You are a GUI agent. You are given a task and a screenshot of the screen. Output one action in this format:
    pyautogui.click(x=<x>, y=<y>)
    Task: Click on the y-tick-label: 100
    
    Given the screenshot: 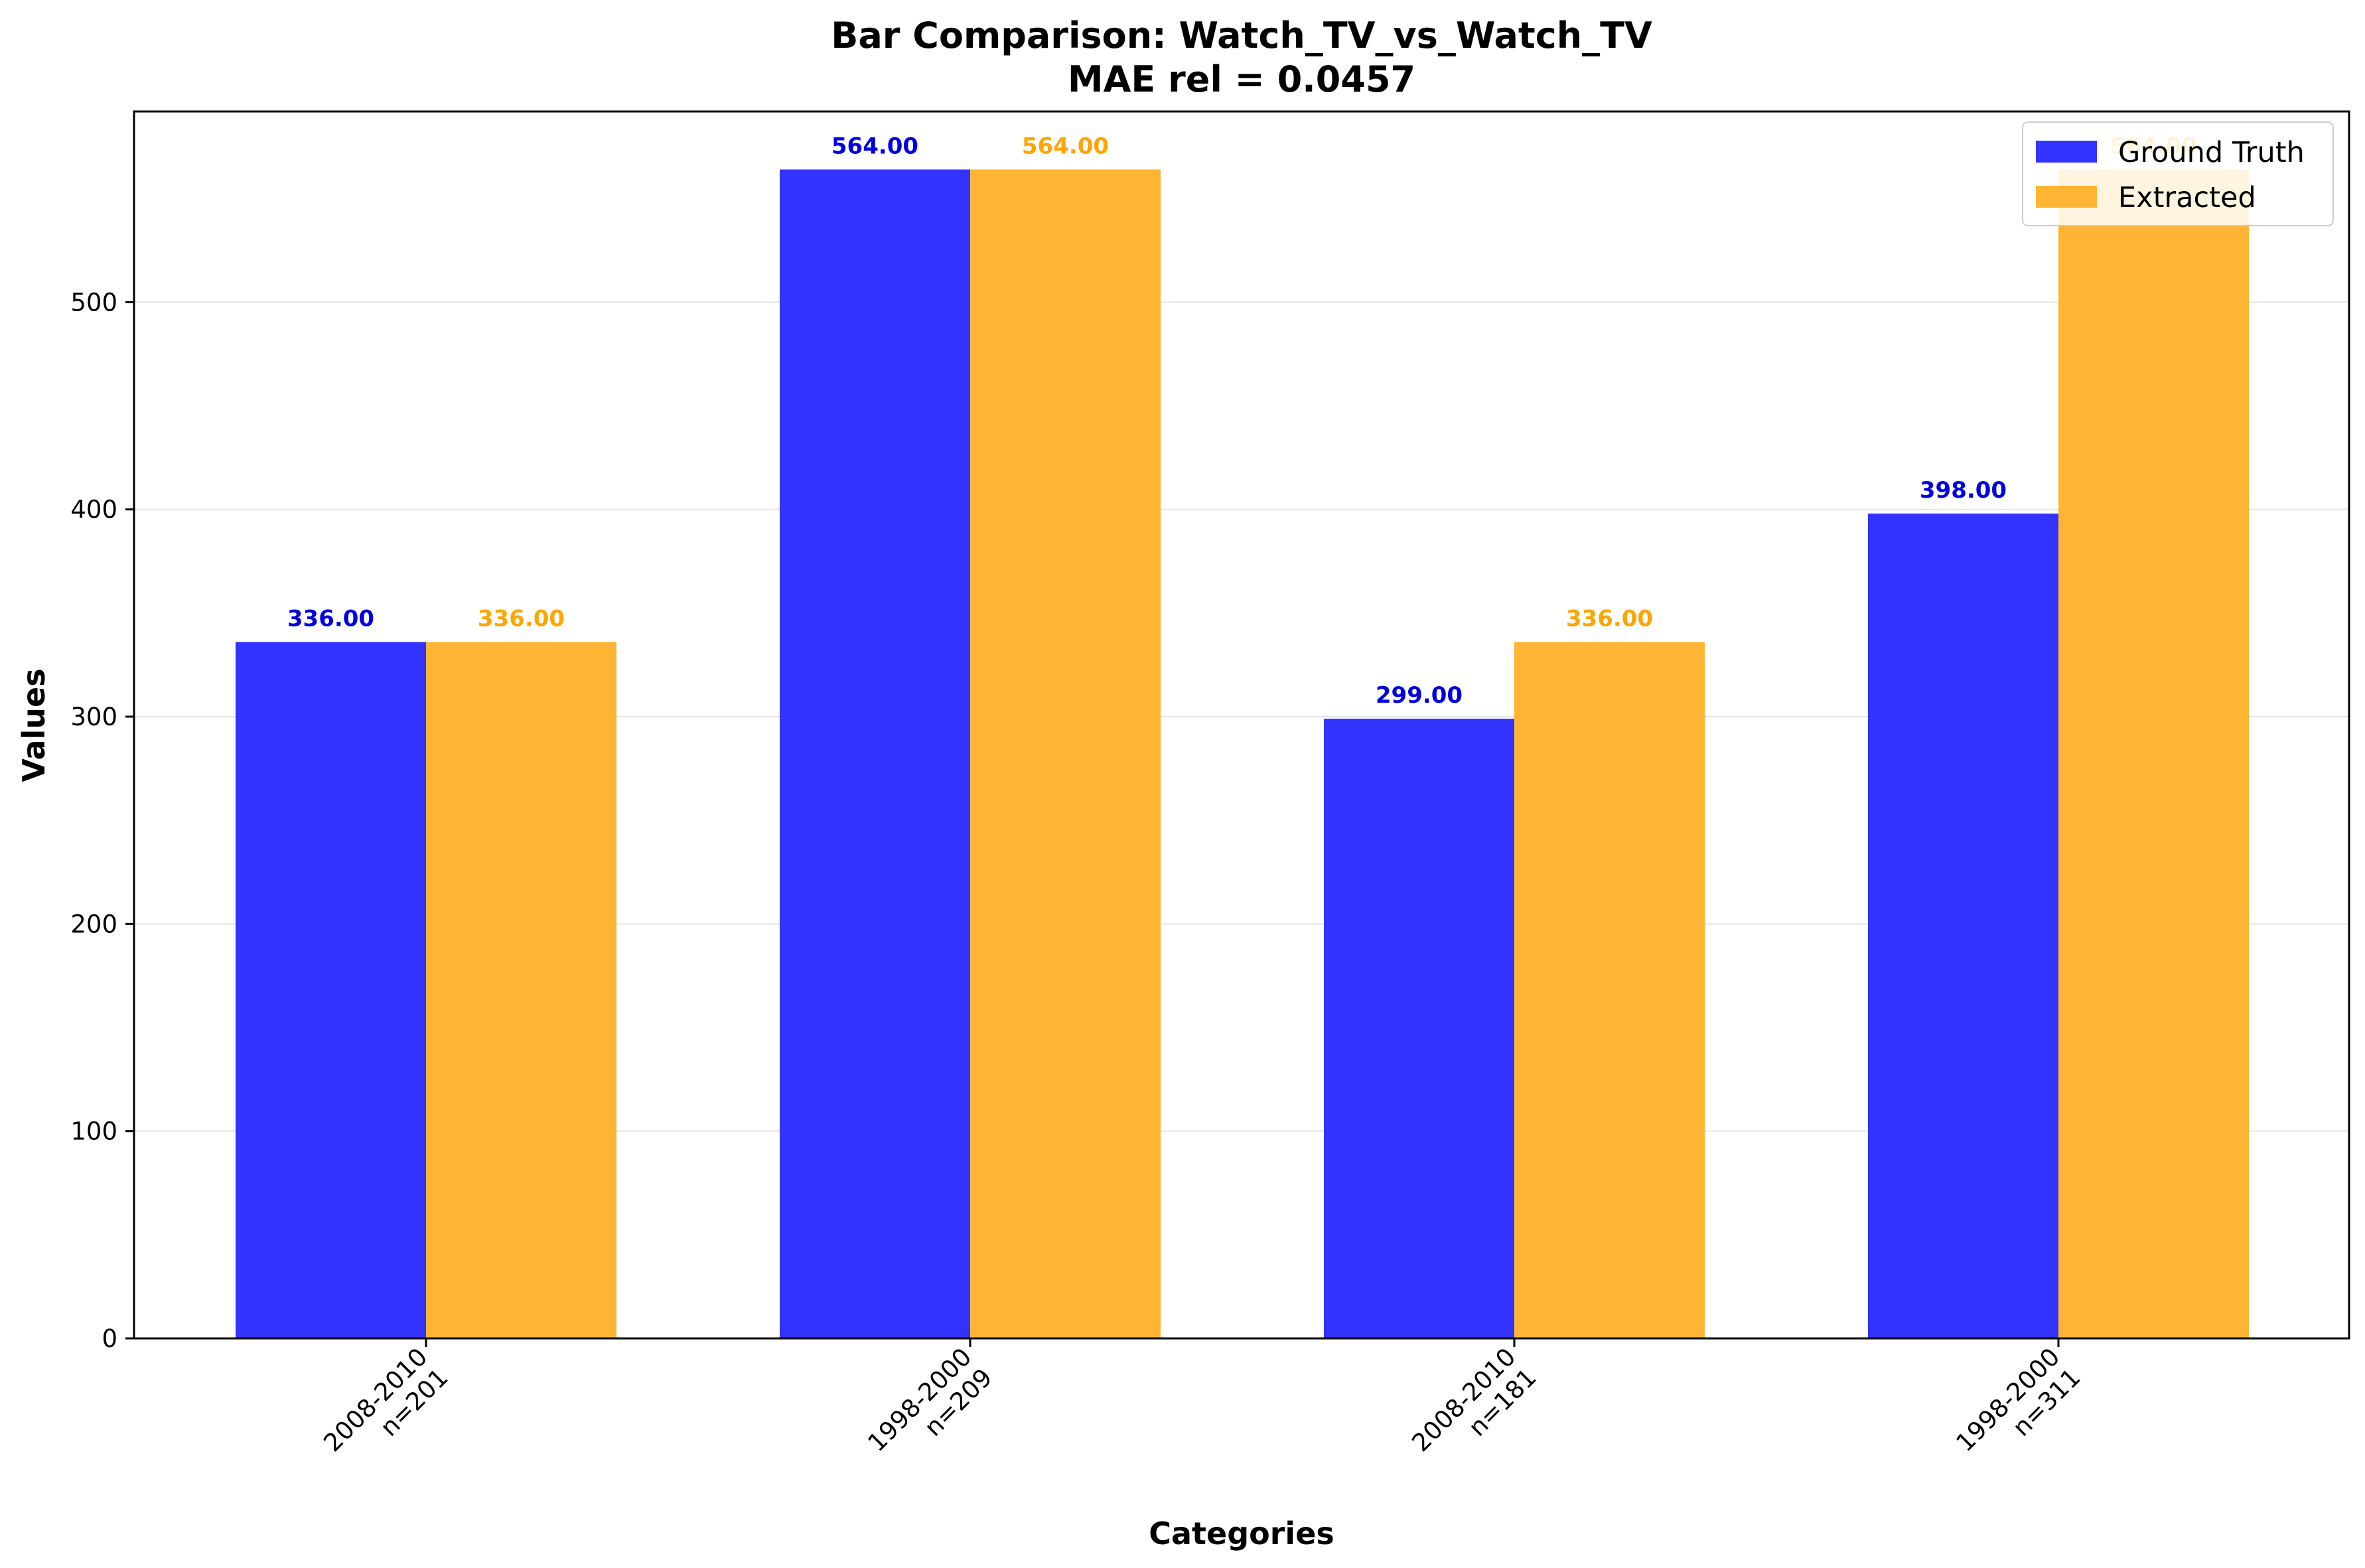 What is the action you would take?
    pyautogui.click(x=93, y=1131)
    